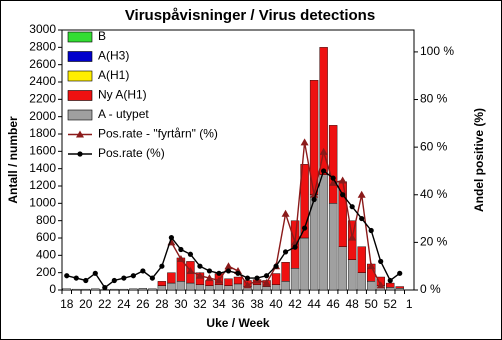  I want to click on y2-tick-label: 0 %, so click(430, 289).